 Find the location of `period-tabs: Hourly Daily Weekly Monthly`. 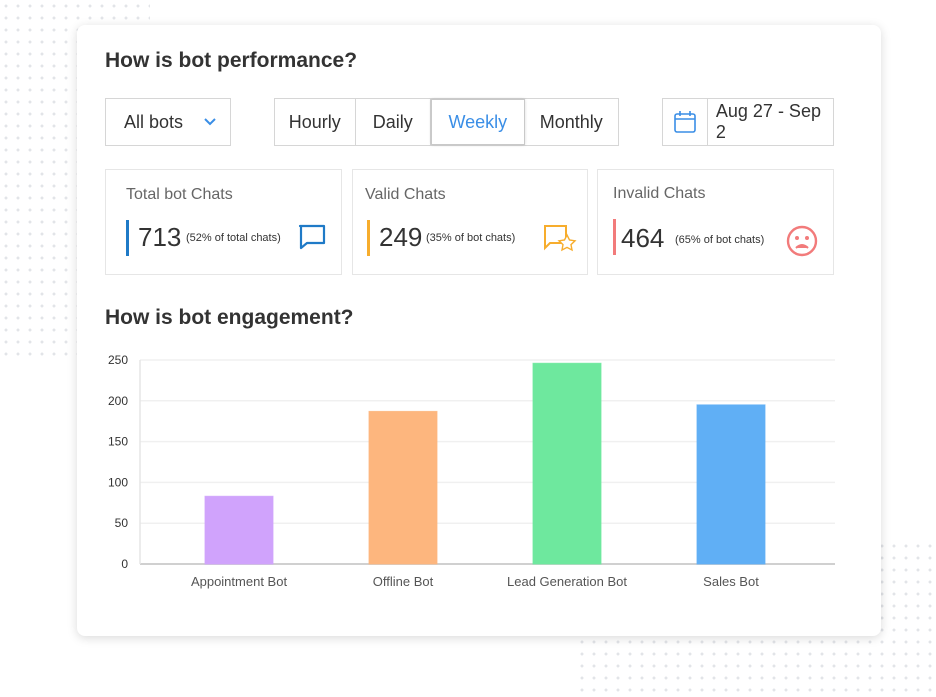

period-tabs: Hourly Daily Weekly Monthly is located at coordinates (446, 122).